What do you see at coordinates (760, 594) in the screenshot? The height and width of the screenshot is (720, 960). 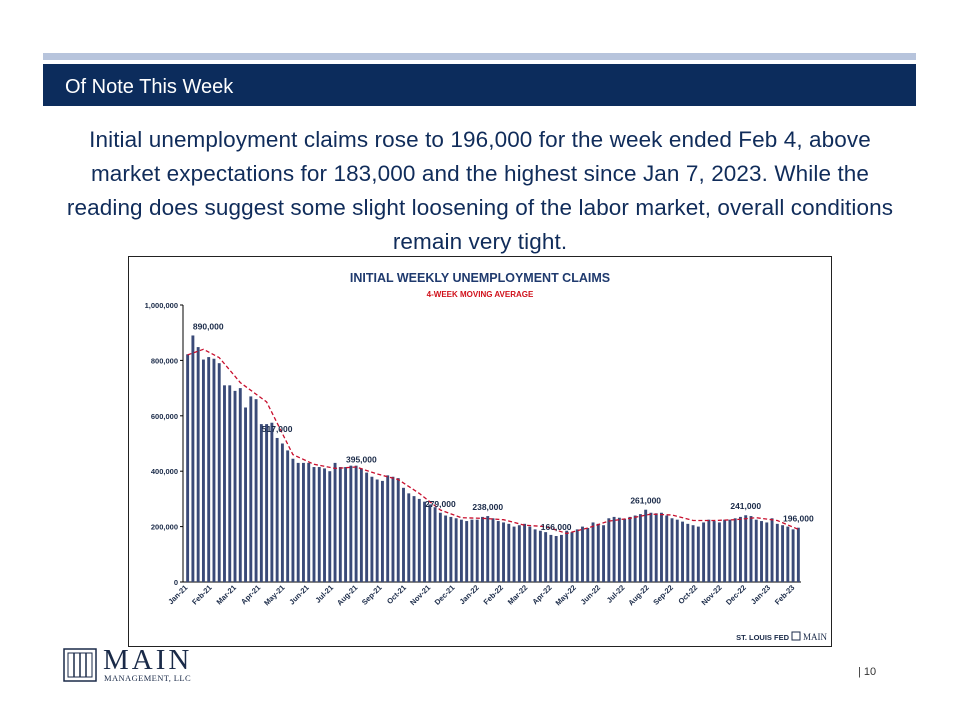 I see `x-tick-label: Jan-23` at bounding box center [760, 594].